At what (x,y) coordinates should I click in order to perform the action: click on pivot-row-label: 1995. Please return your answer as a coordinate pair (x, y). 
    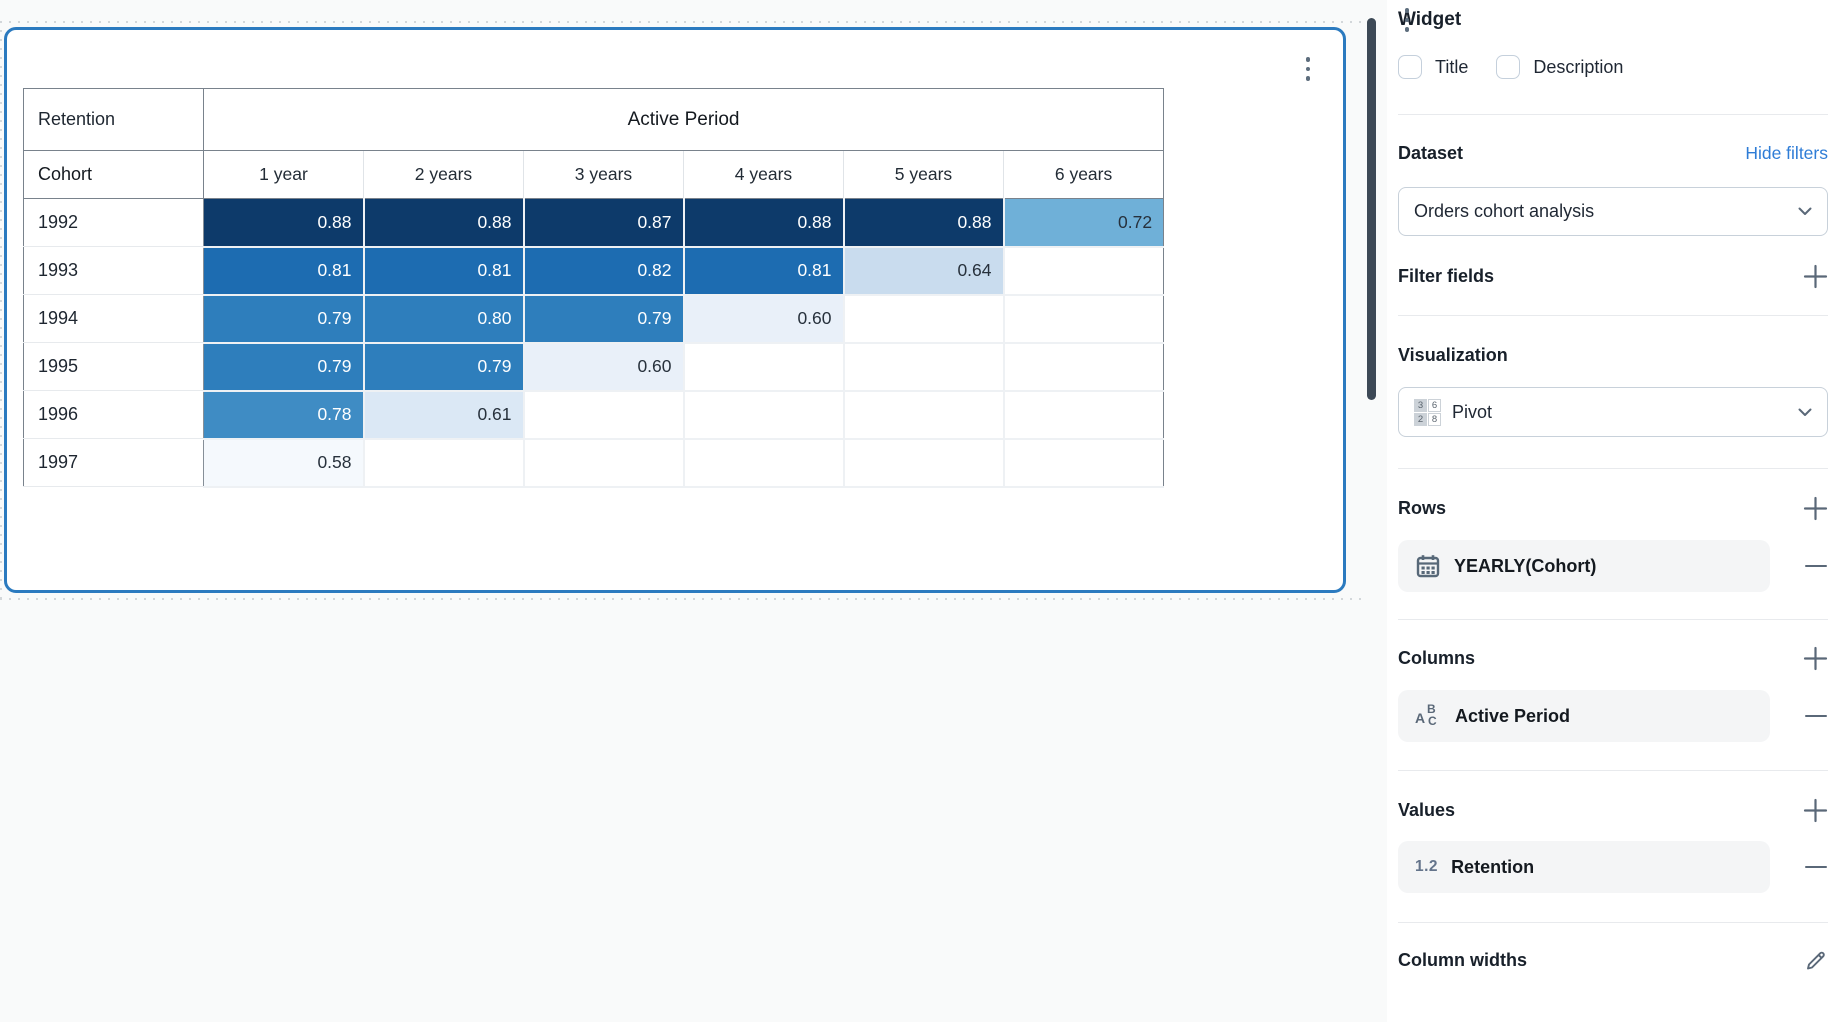
    Looking at the image, I should click on (113, 366).